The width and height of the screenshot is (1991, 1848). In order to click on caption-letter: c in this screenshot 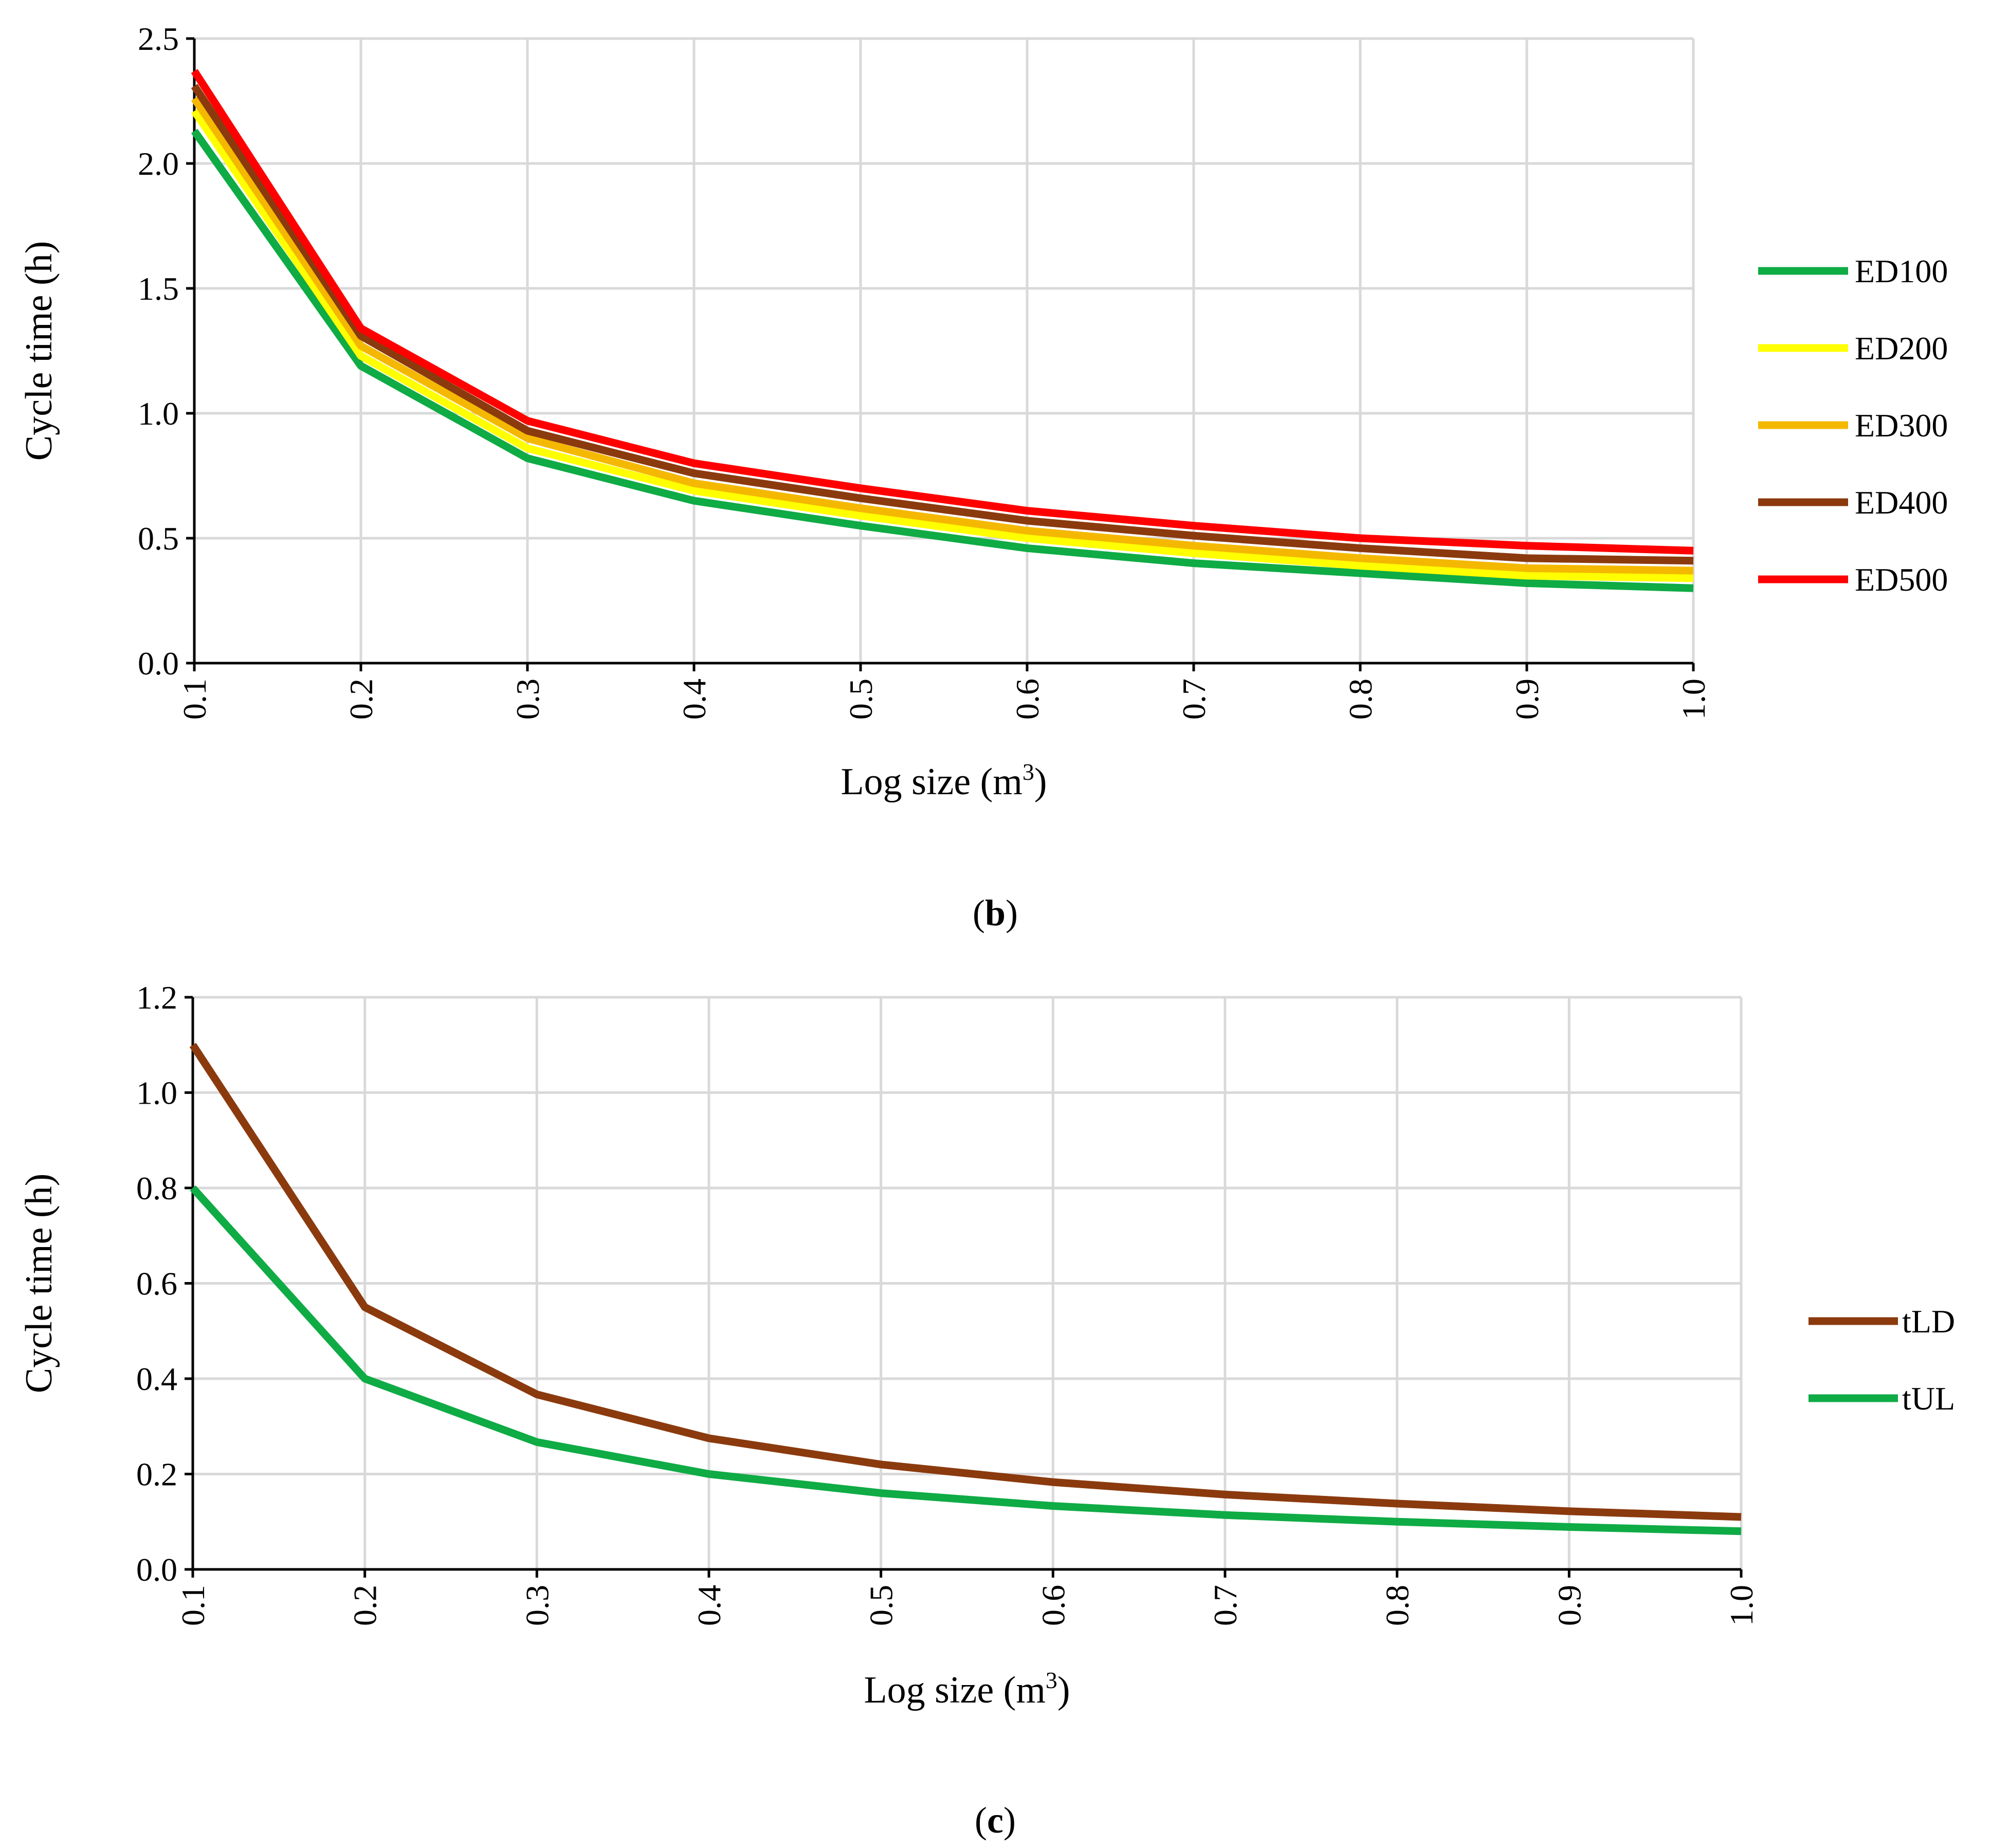, I will do `click(995, 1820)`.